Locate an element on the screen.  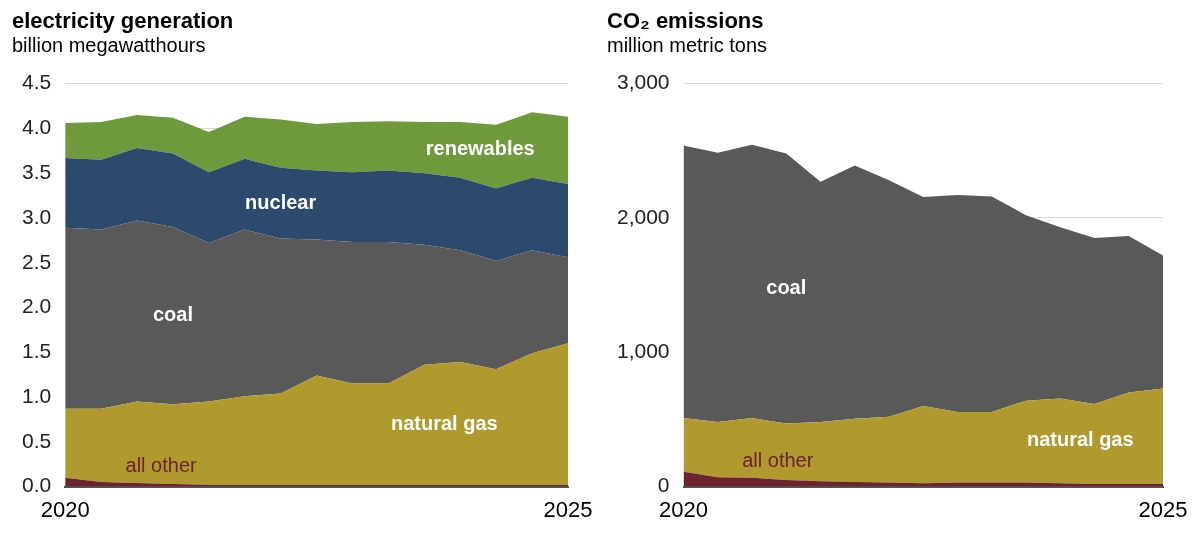
y-tick-label: 1.0 is located at coordinates (36, 395).